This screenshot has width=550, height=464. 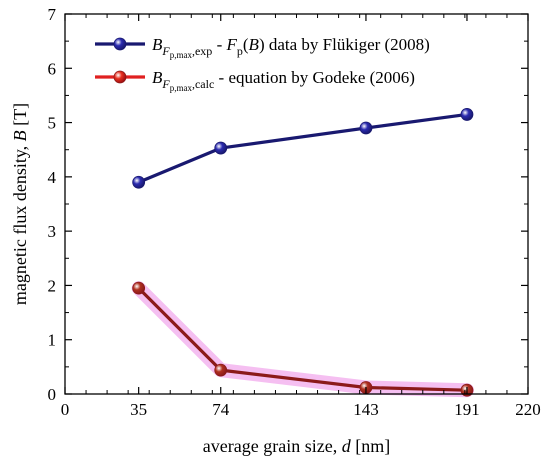 What do you see at coordinates (52, 231) in the screenshot?
I see `y-tick-label-3: 3` at bounding box center [52, 231].